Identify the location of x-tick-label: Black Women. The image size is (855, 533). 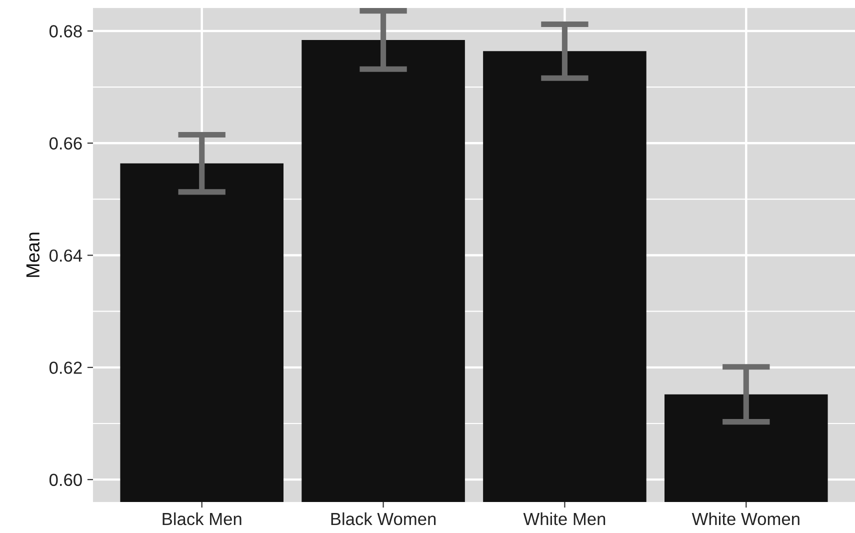
(383, 519).